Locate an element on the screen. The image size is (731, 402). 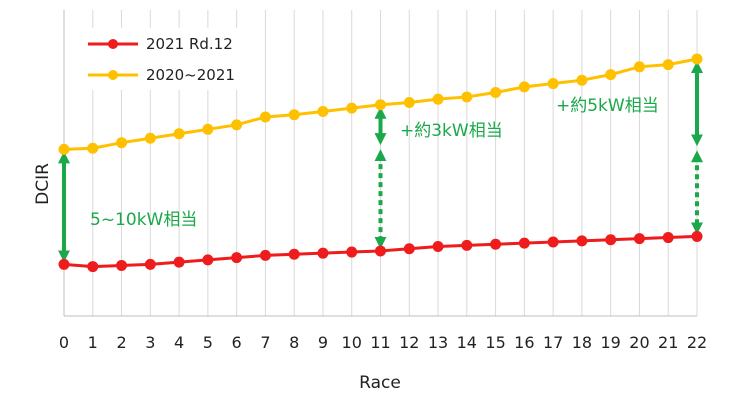
legend: 2021 Rd.12 2020~2021 is located at coordinates (160, 59).